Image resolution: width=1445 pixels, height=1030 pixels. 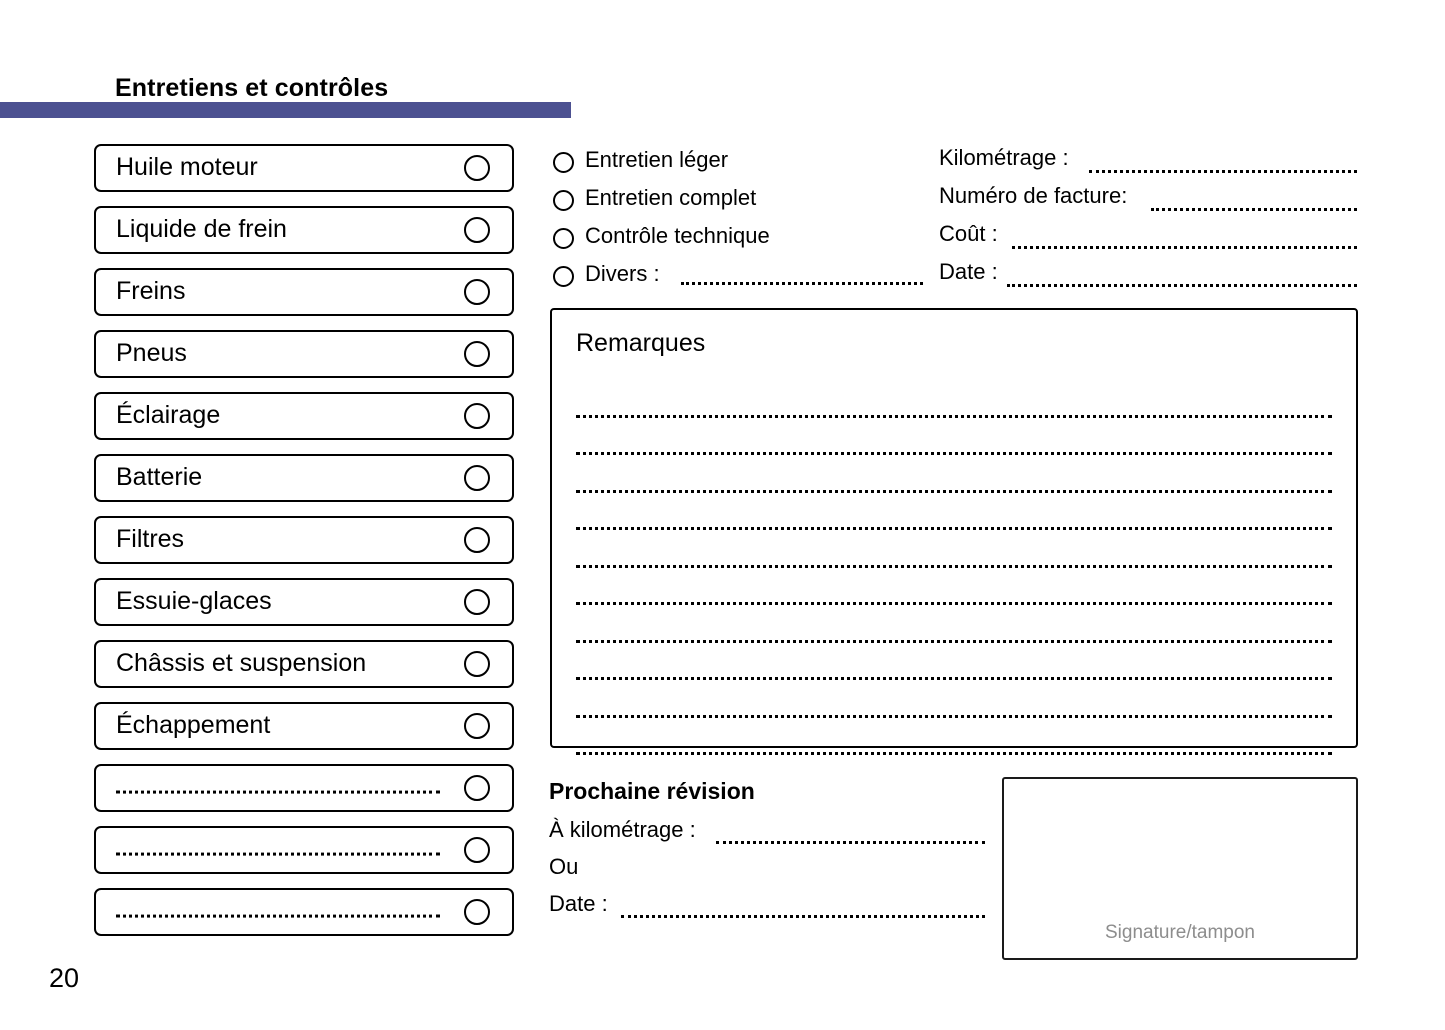 I want to click on next-service-title: Prochaine révision, so click(x=652, y=791).